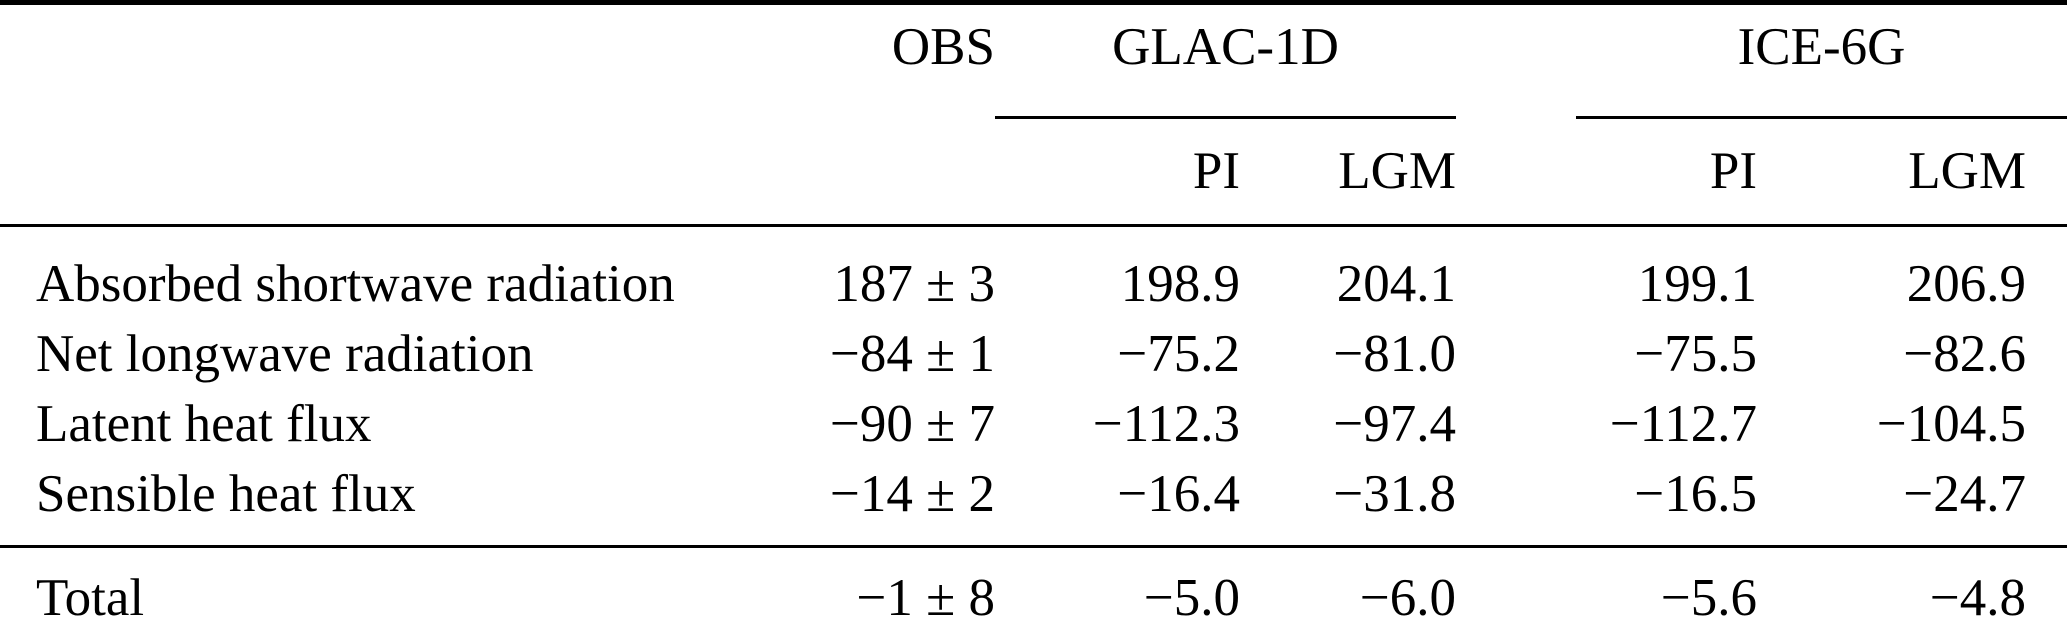  Describe the element at coordinates (355, 283) in the screenshot. I see `row-label: Absorbed shortwave radiation` at that location.